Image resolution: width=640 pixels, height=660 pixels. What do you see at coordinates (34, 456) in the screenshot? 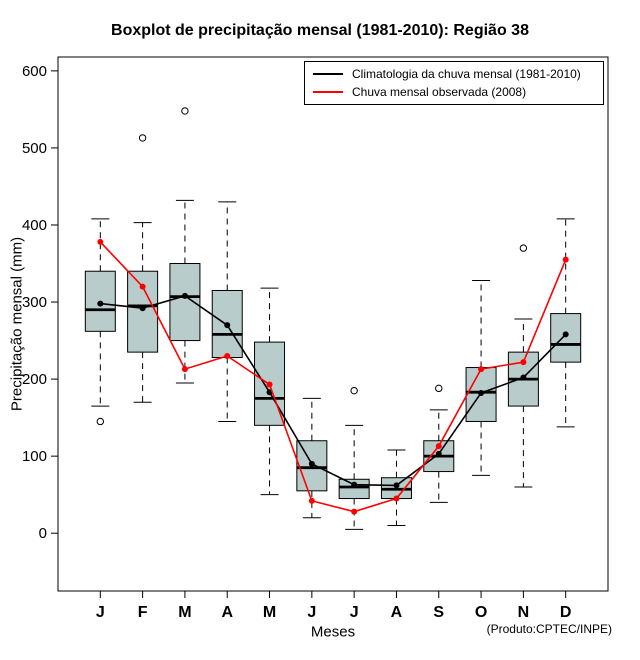
I see `svg-text: 100` at bounding box center [34, 456].